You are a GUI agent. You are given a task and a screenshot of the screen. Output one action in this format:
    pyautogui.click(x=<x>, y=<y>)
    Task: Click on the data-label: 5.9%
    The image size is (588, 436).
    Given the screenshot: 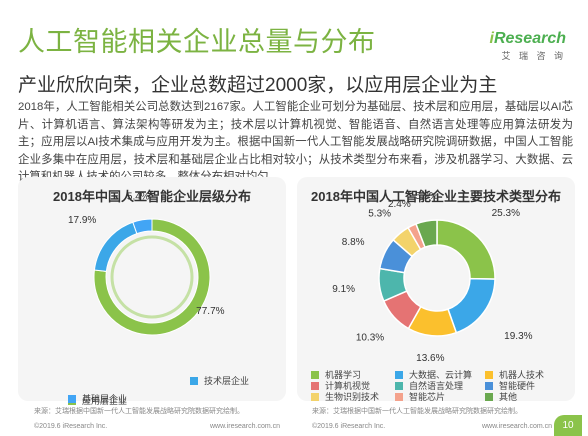 What is the action you would take?
    pyautogui.click(x=426, y=196)
    